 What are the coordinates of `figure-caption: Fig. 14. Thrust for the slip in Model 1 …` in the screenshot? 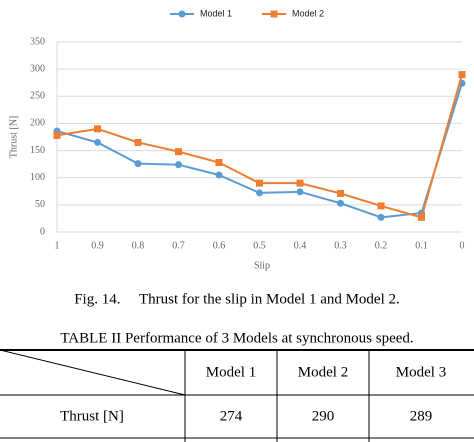 It's located at (237, 299).